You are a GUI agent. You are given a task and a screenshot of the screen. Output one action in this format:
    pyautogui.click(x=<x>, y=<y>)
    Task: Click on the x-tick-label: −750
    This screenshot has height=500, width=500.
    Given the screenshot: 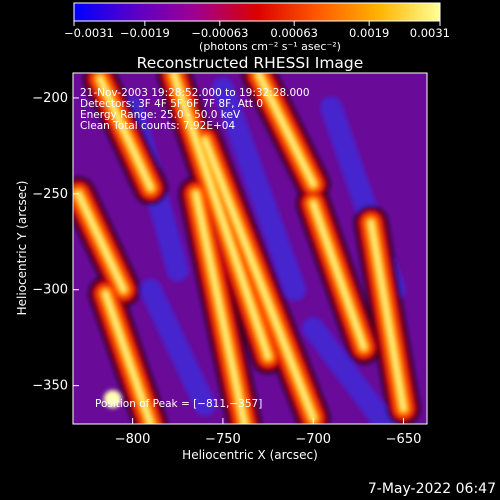 What is the action you would take?
    pyautogui.click(x=223, y=439)
    